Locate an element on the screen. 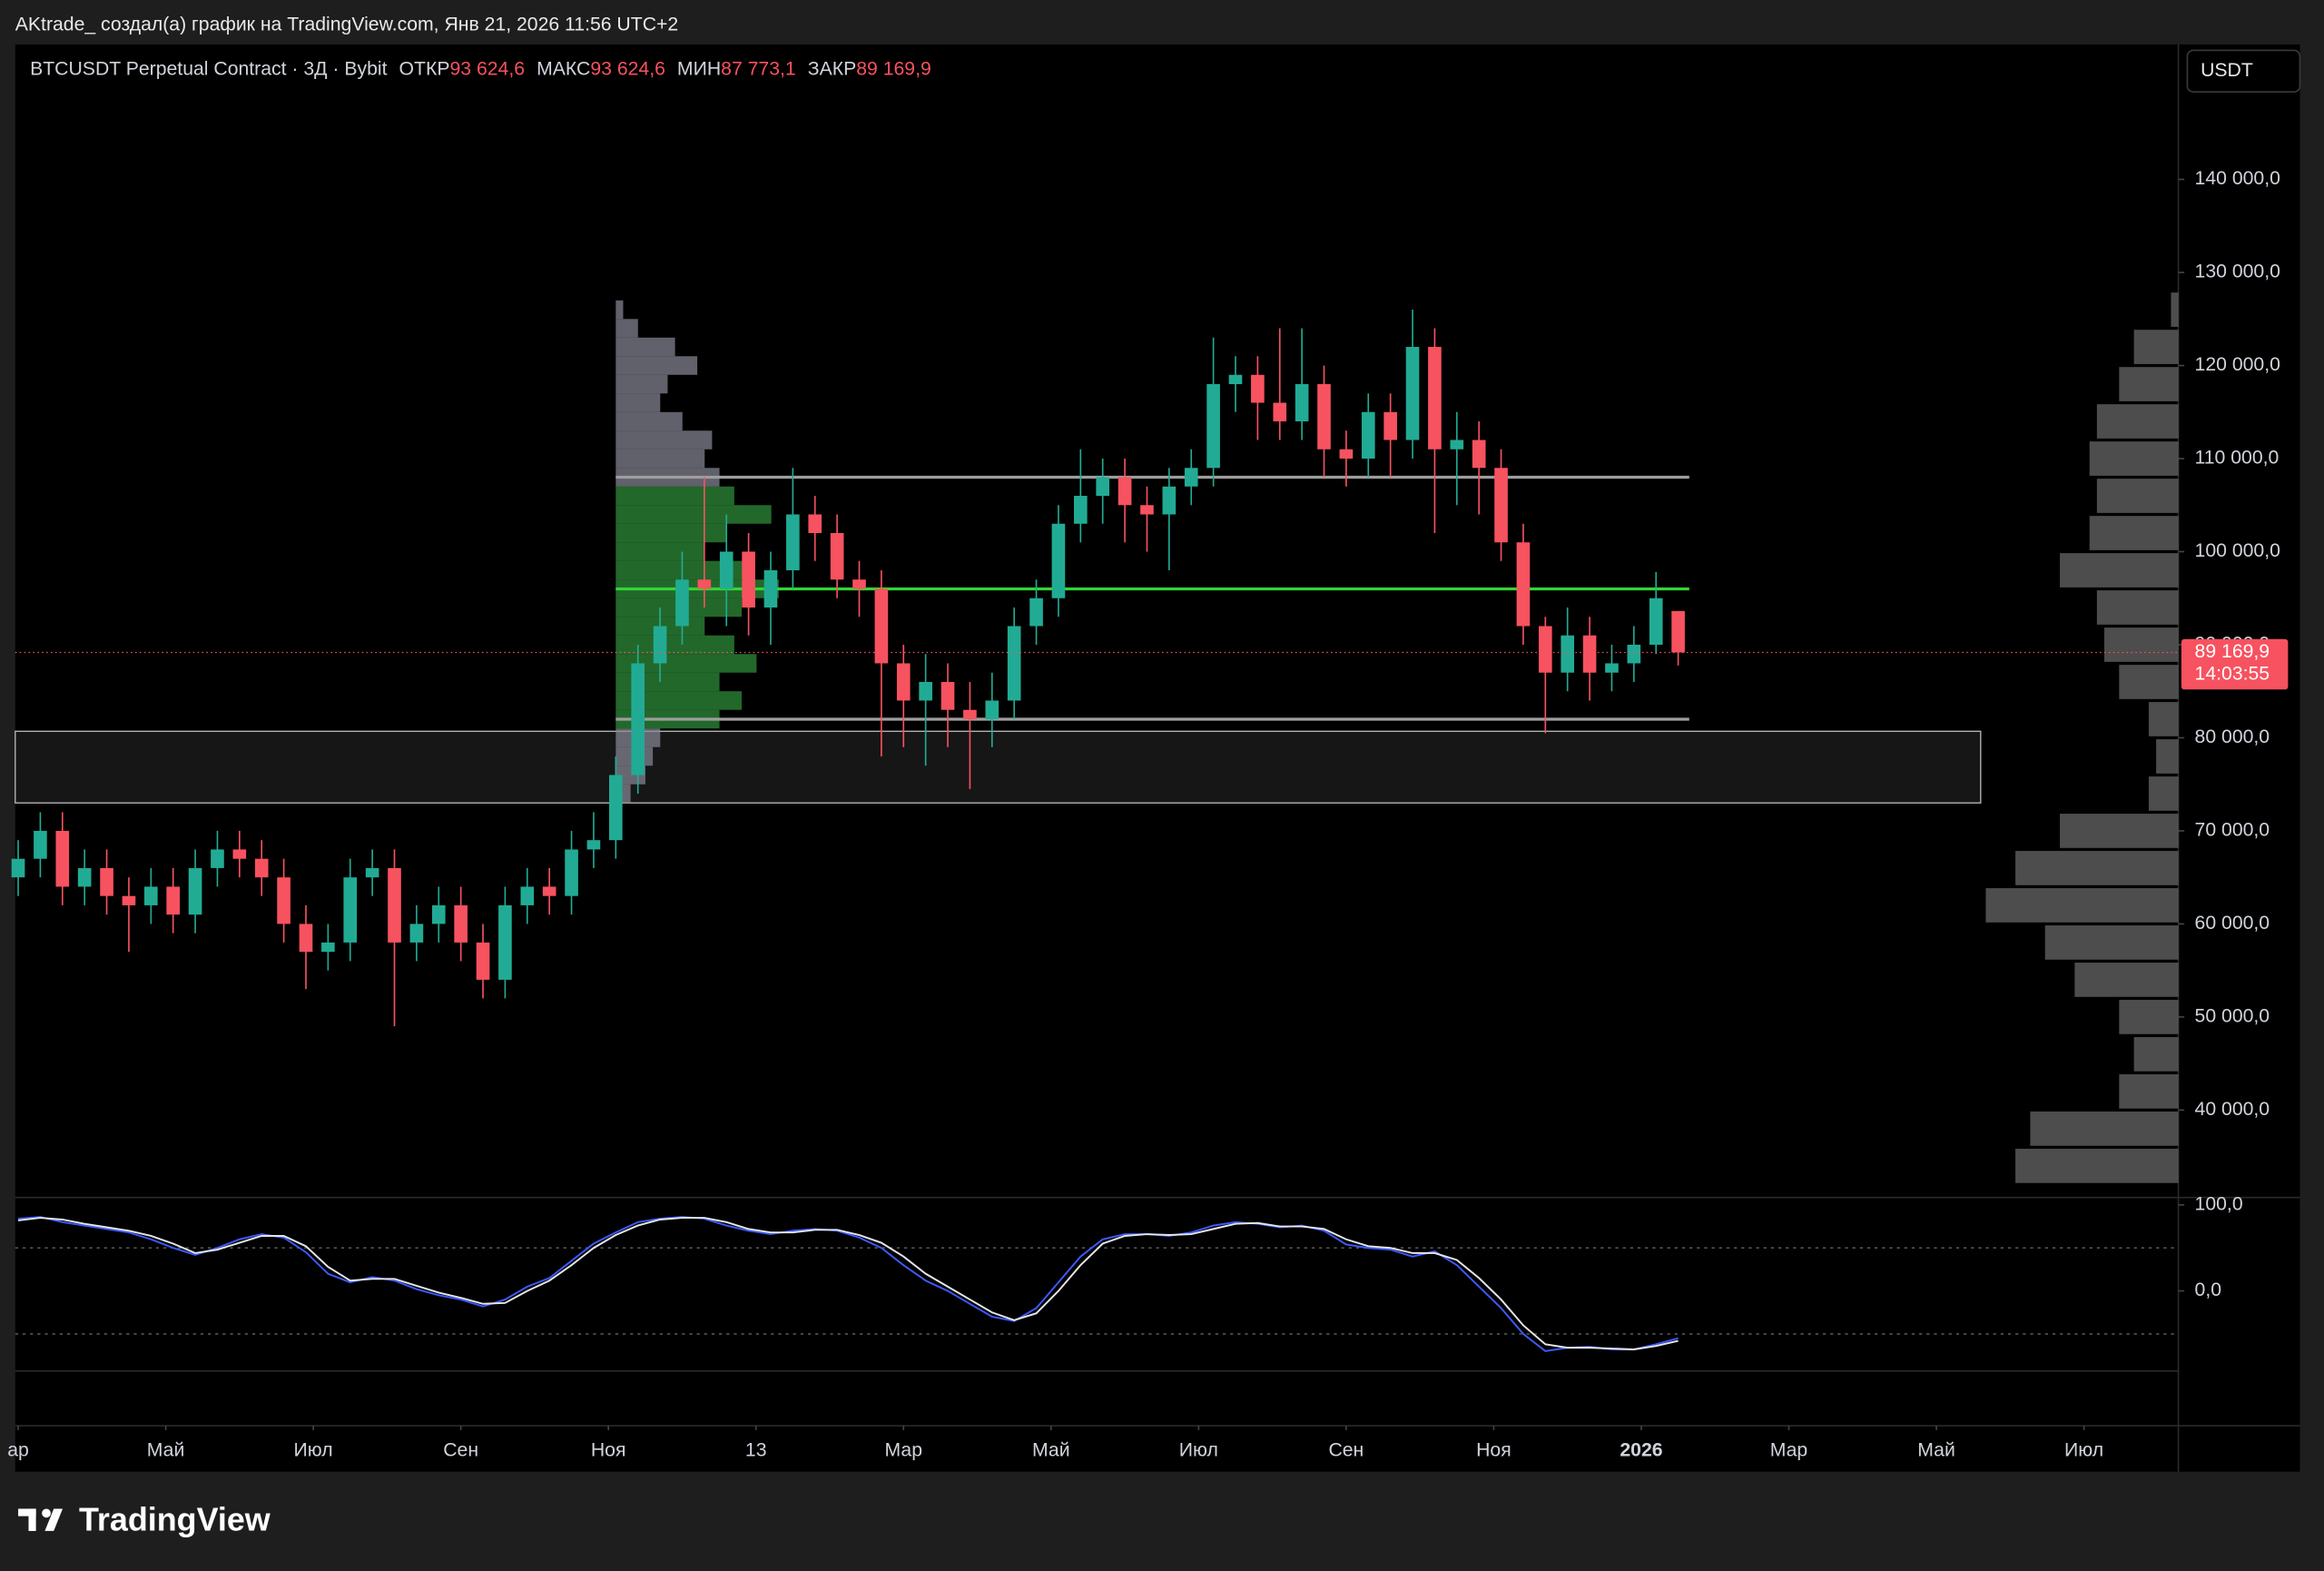 This screenshot has height=1571, width=2324. oscillator-line is located at coordinates (848, 1284).